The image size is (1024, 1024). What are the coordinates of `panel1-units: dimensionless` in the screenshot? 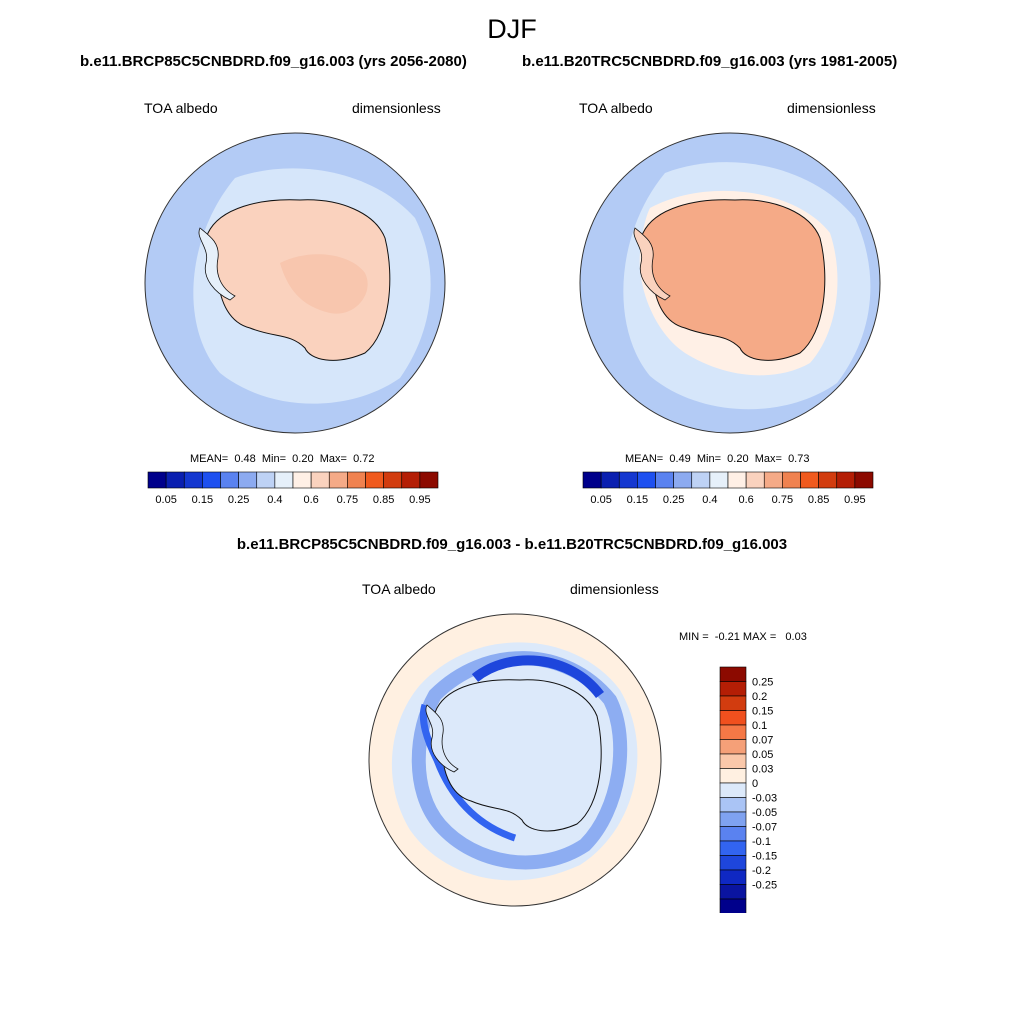 It's located at (396, 108).